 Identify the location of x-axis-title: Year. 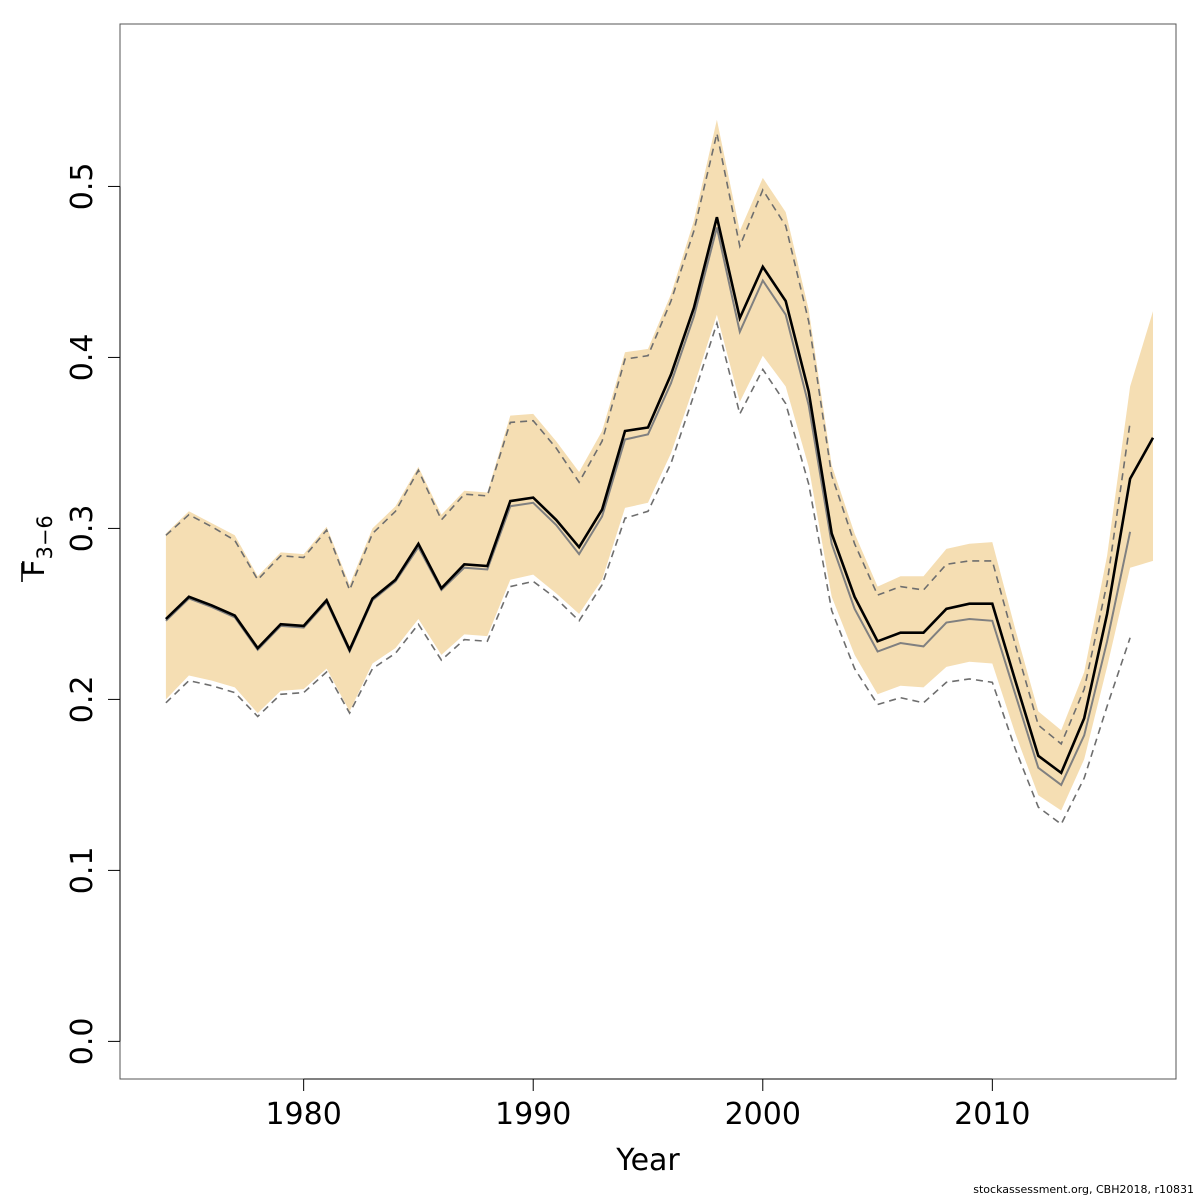
(647, 1160).